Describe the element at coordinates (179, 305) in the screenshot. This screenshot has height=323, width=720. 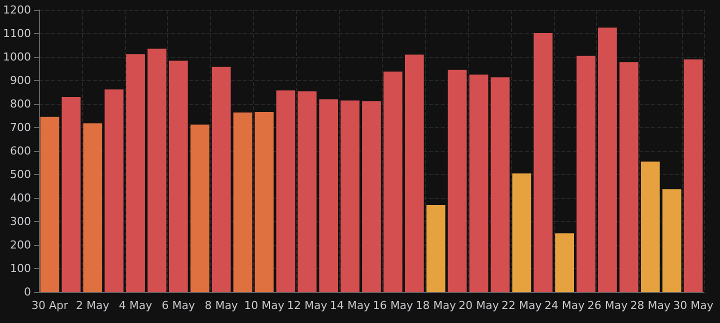
I see `x-tick-label: 6 May` at that location.